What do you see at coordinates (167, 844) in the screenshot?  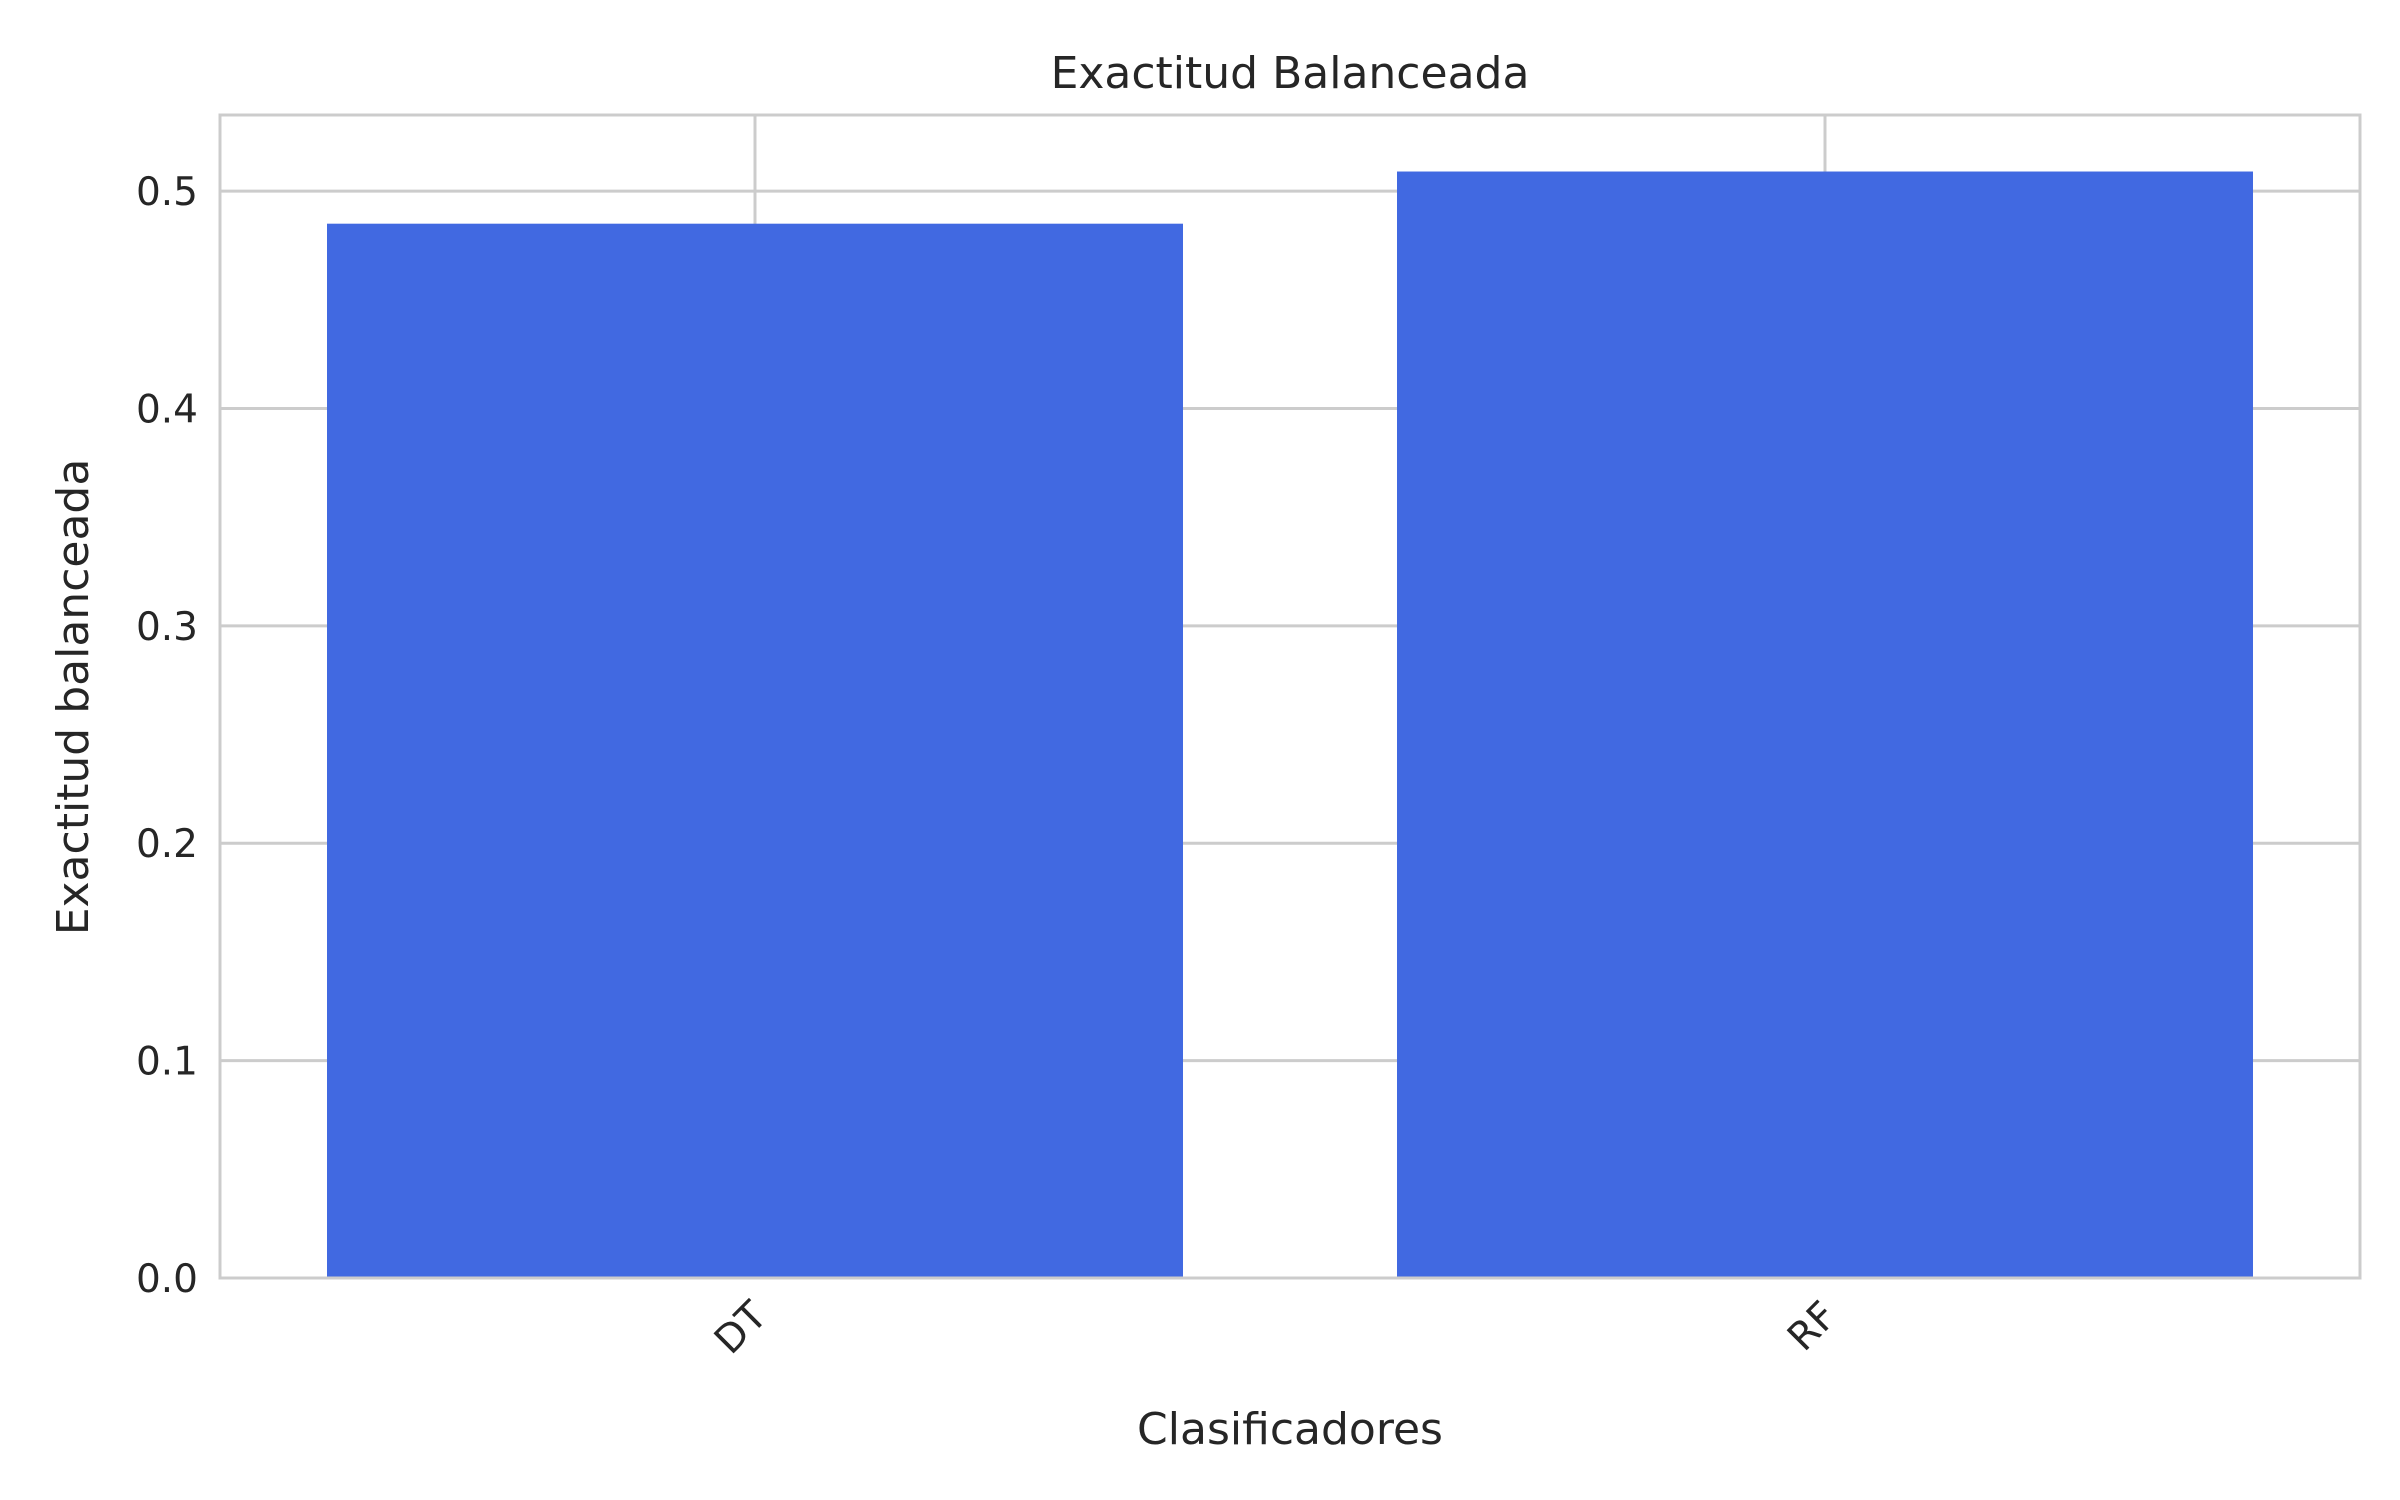 I see `y-tick-label: 0.2` at bounding box center [167, 844].